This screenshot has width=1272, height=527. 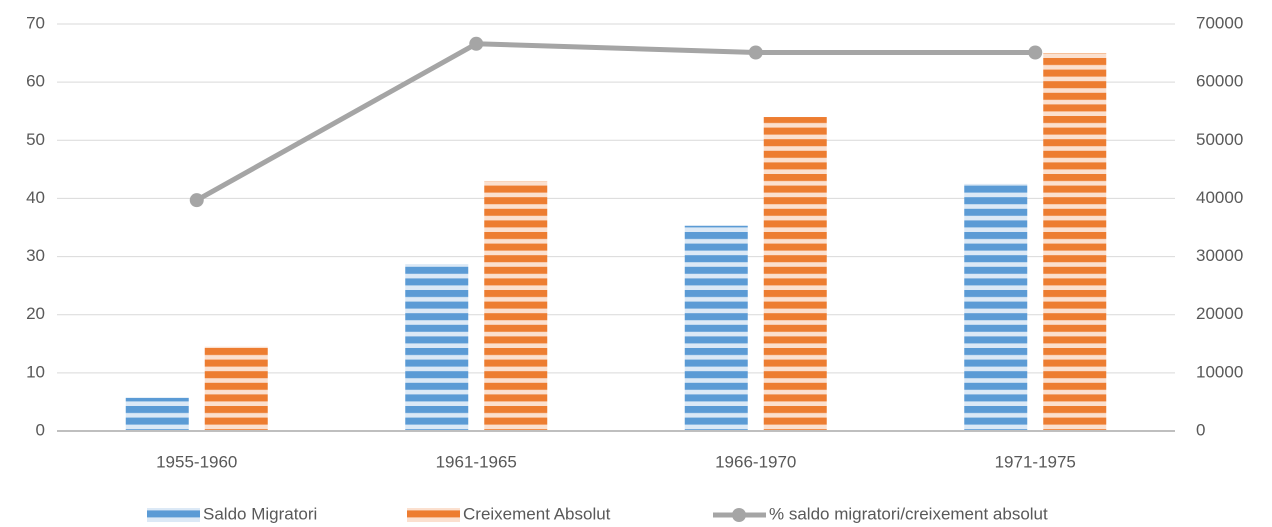 What do you see at coordinates (739, 515) in the screenshot?
I see `legend-marker` at bounding box center [739, 515].